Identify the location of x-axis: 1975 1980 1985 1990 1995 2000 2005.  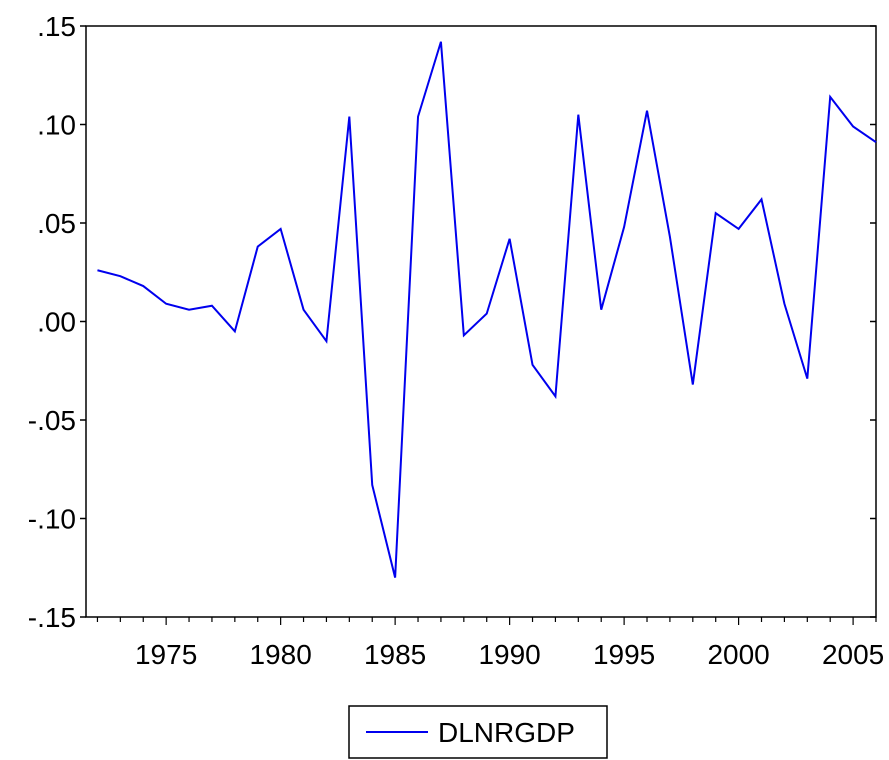
(490, 643).